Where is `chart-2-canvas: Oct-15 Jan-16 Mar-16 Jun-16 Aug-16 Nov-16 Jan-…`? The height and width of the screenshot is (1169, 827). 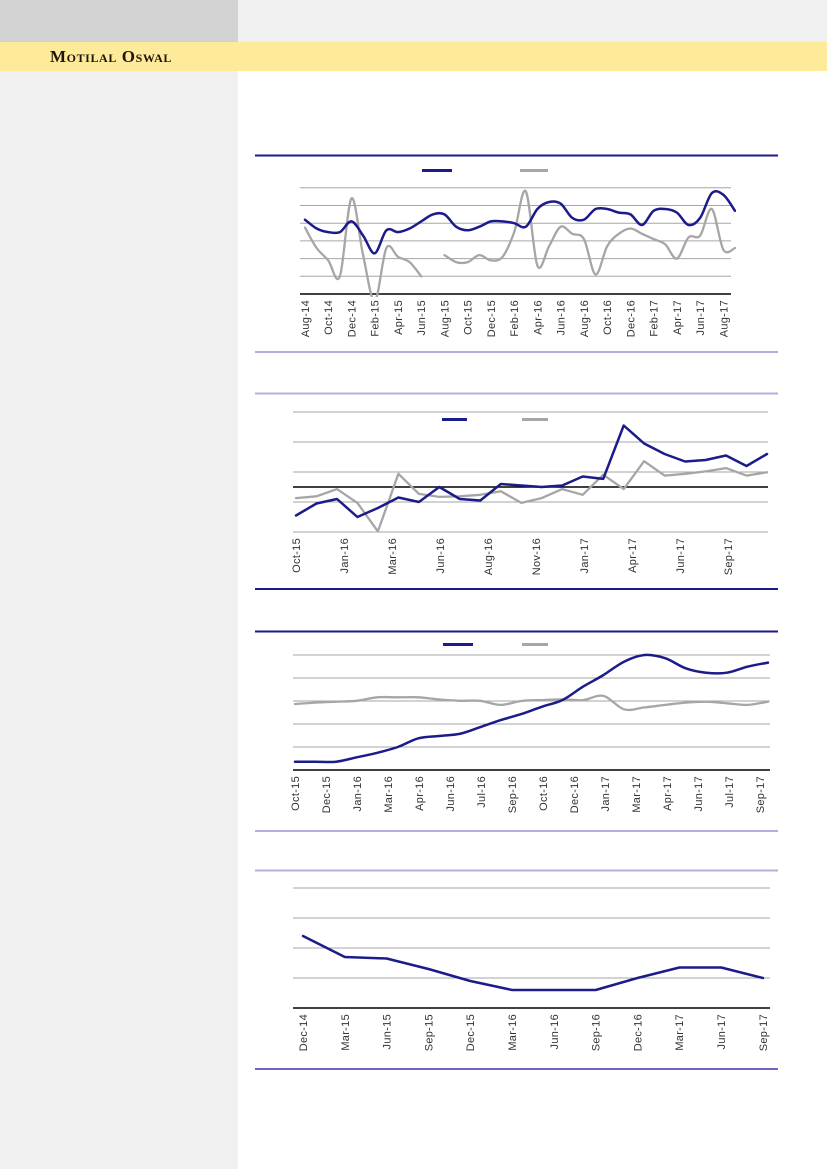 chart-2-canvas: Oct-15 Jan-16 Mar-16 Jun-16 Aug-16 Nov-16 Jan-… is located at coordinates (516, 491).